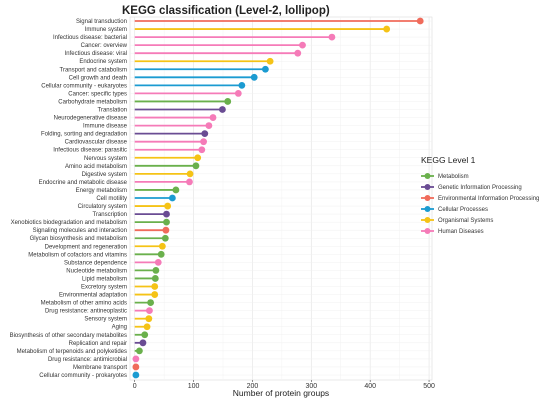 The width and height of the screenshot is (550, 401). Describe the element at coordinates (96, 263) in the screenshot. I see `category-label: Substance dependence` at that location.